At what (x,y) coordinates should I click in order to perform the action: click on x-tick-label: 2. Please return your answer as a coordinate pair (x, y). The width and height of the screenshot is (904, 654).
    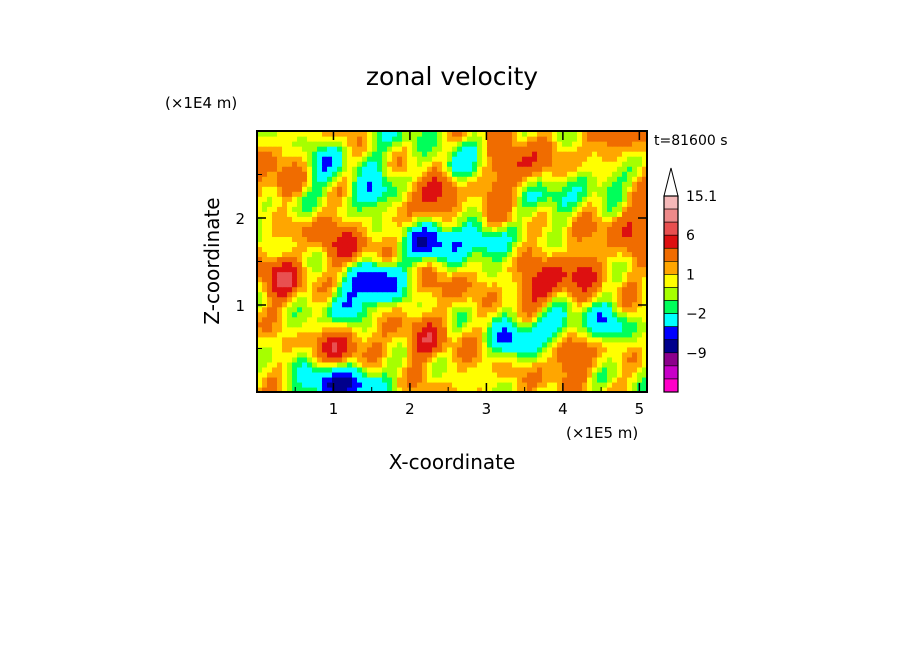
    Looking at the image, I should click on (410, 409).